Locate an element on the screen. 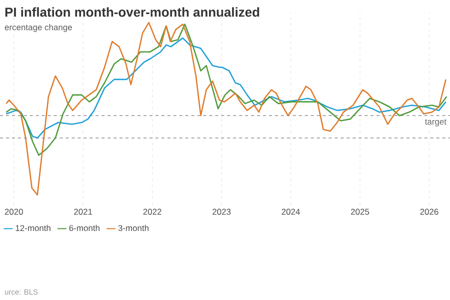 The image size is (450, 300). x-tick-label: 2025 is located at coordinates (360, 211).